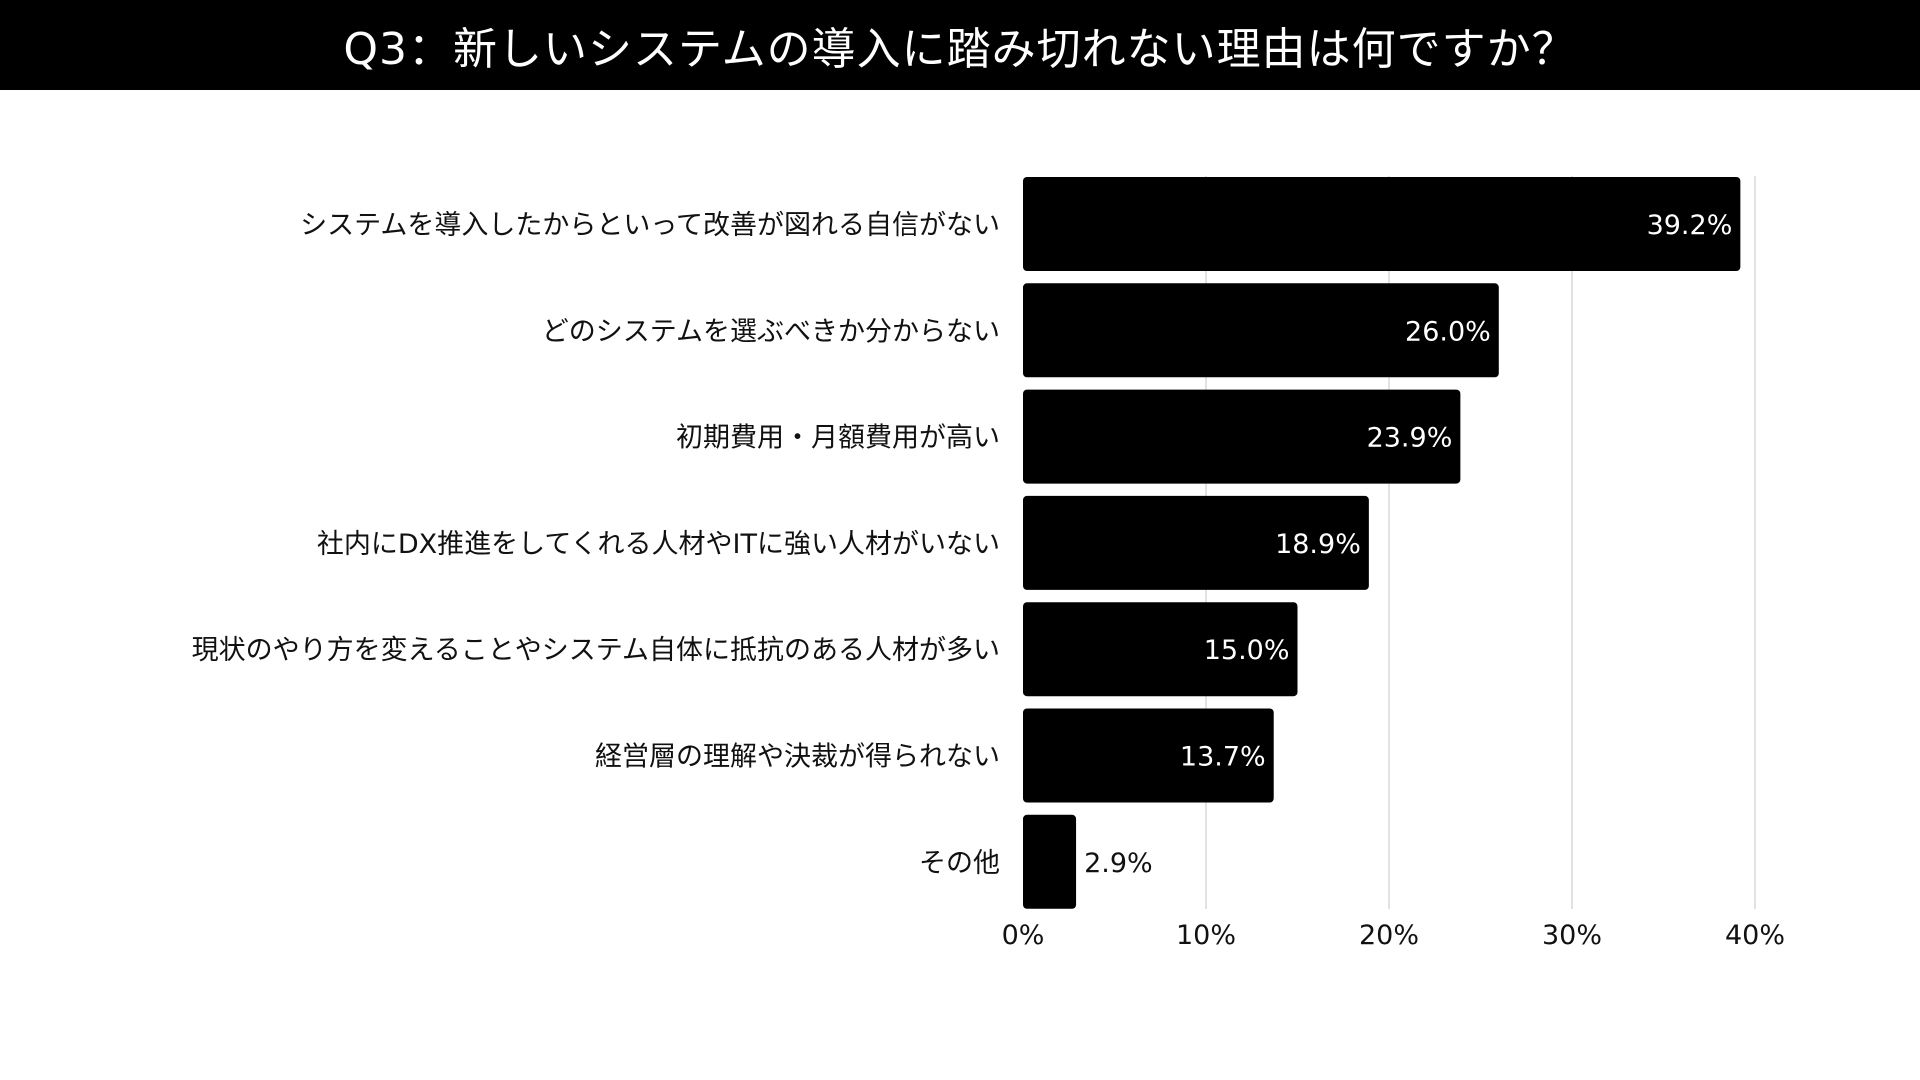 The image size is (1920, 1080). Describe the element at coordinates (1118, 863) in the screenshot. I see `data-label: 2.9%` at that location.